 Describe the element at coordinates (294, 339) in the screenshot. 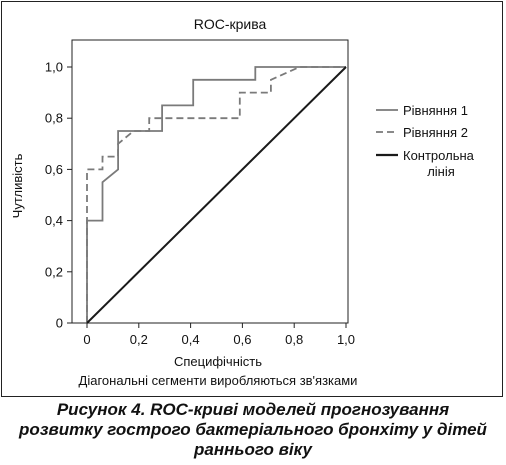

I see `x-tick-label: 0,8` at that location.